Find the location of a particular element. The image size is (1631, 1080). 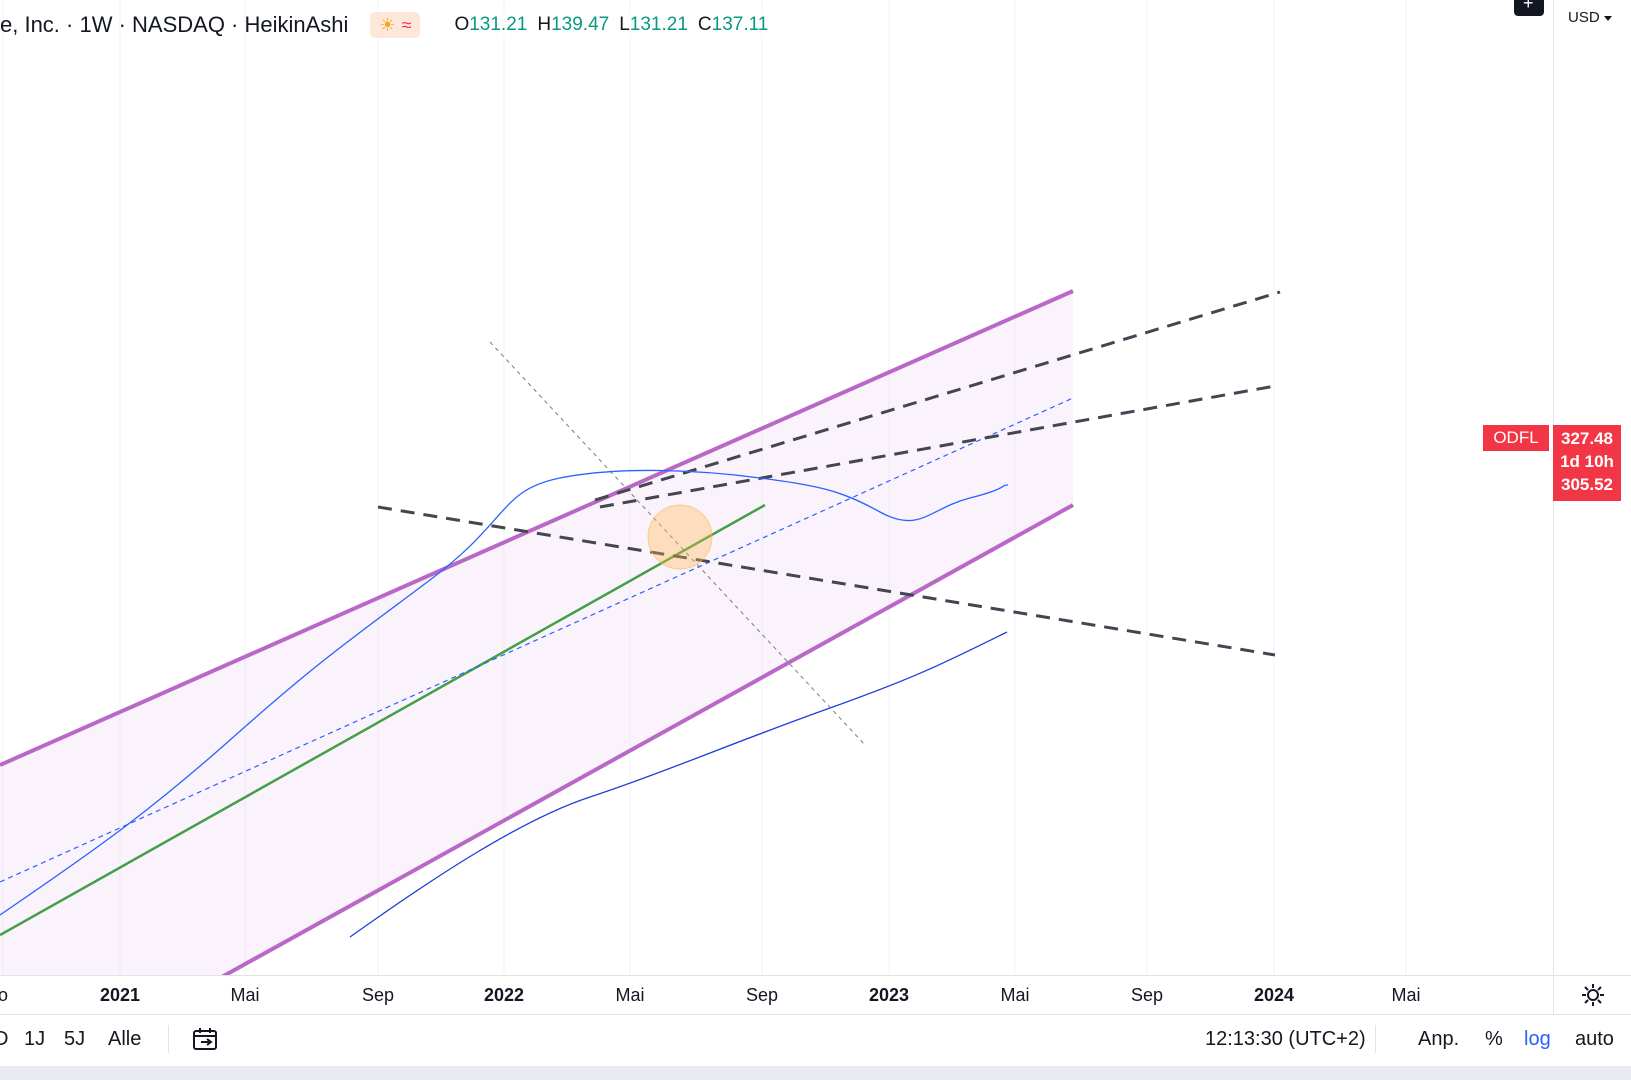

ohlc-low-key: L is located at coordinates (624, 24).